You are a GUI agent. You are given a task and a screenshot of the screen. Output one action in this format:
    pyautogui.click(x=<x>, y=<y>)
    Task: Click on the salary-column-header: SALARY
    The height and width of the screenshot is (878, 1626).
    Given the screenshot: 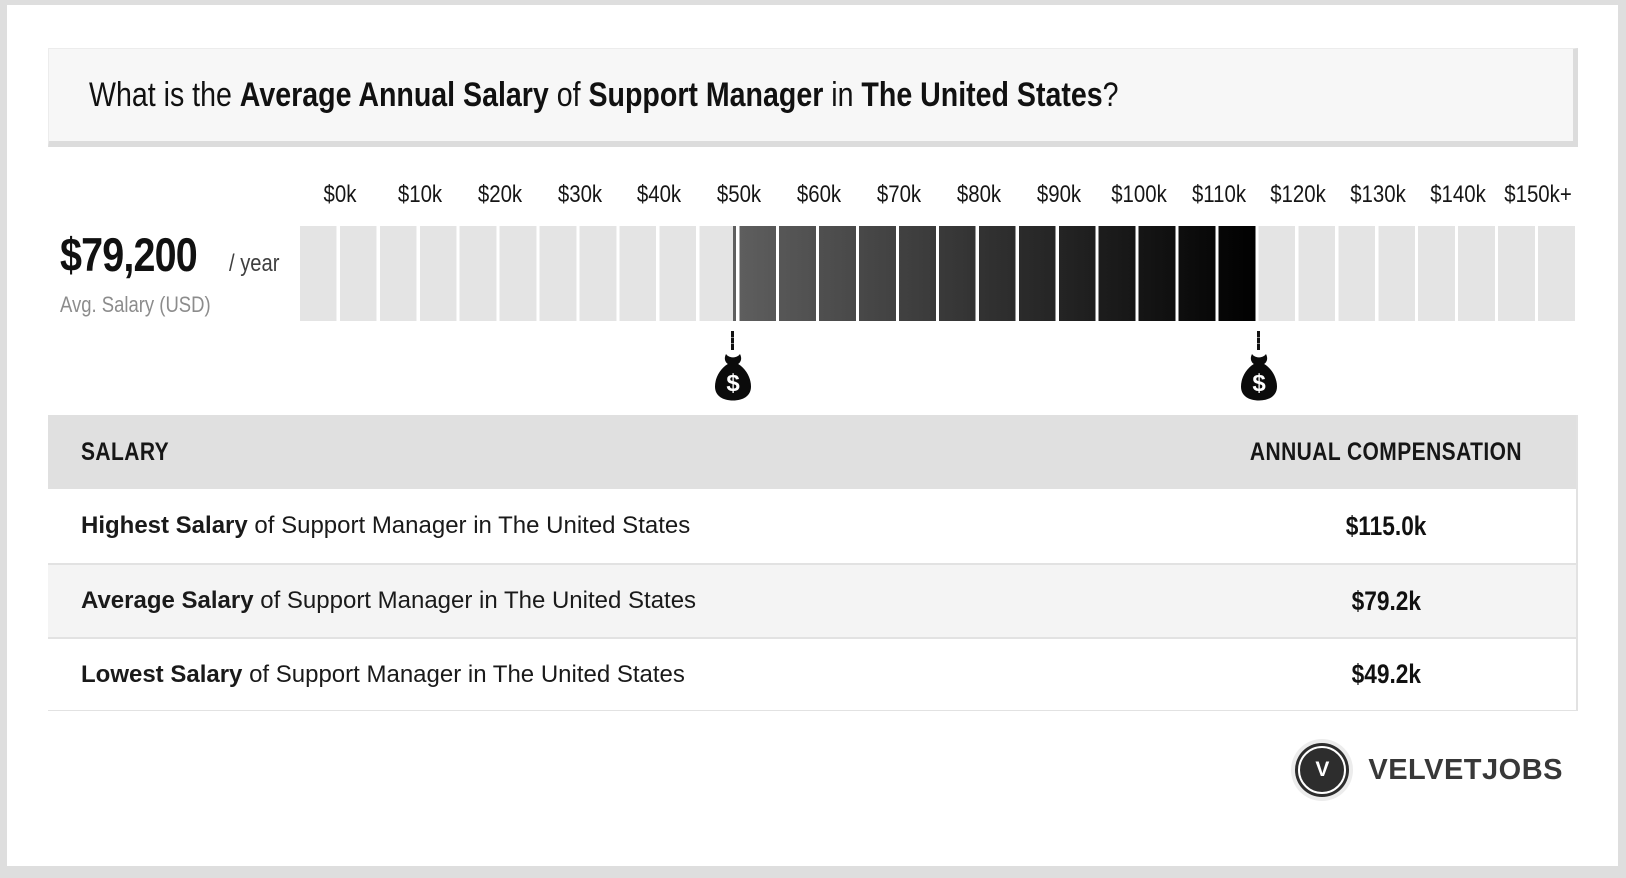 What is the action you would take?
    pyautogui.click(x=125, y=451)
    